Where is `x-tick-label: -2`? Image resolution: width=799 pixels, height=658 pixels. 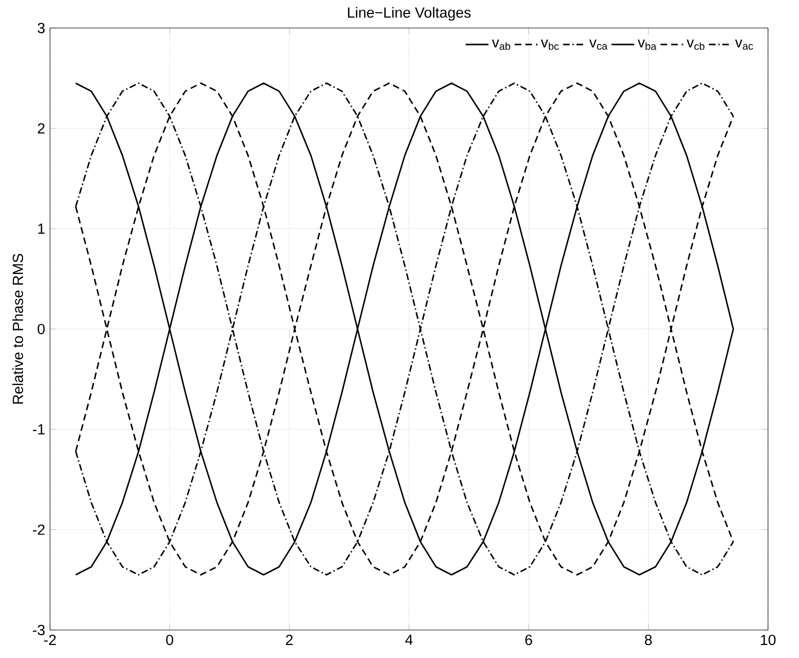 x-tick-label: -2 is located at coordinates (50, 639).